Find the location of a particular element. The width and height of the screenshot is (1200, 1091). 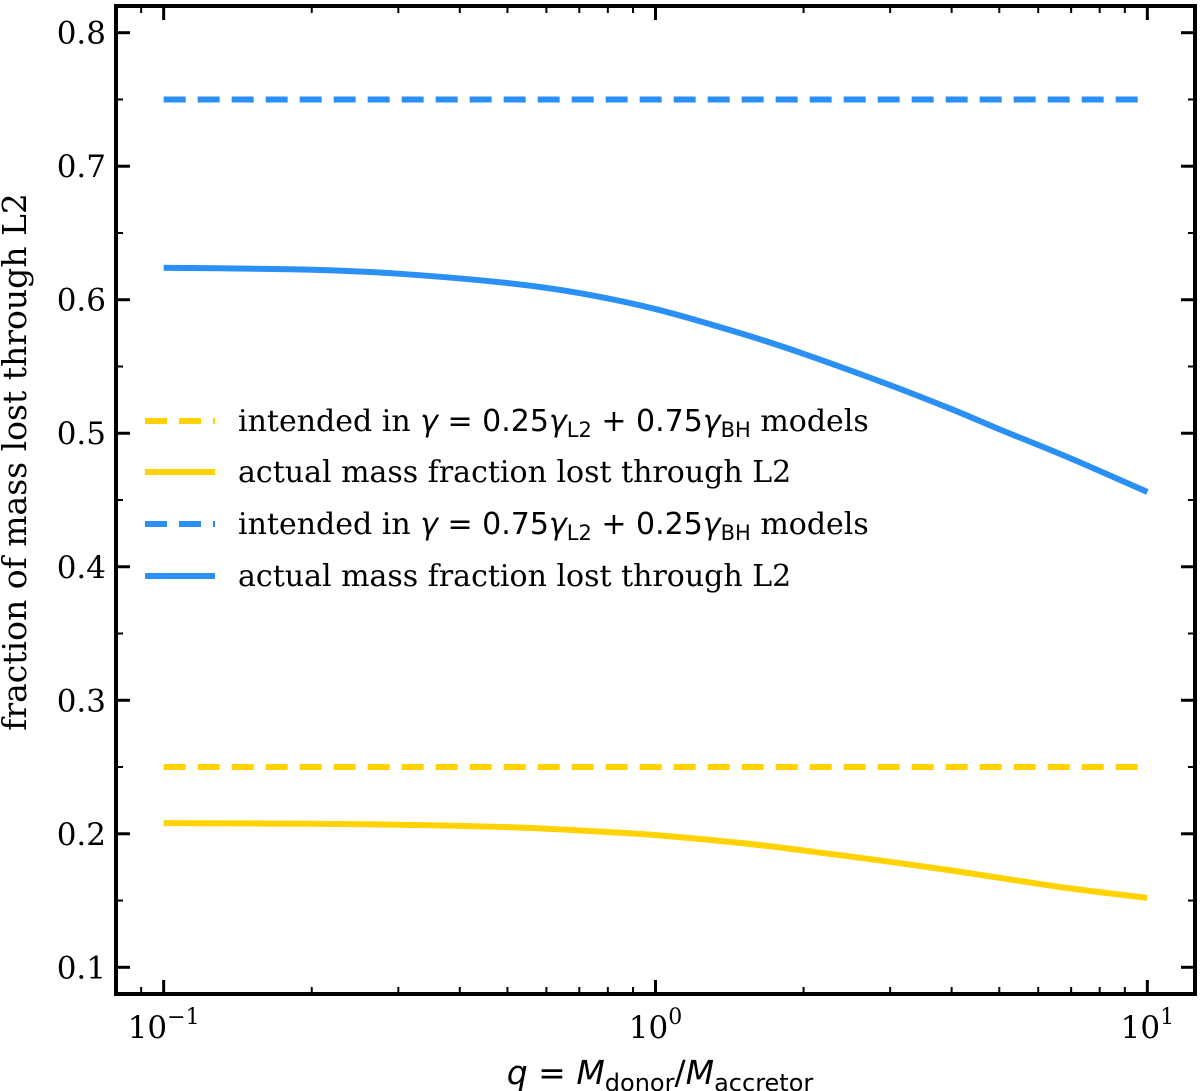

y-tick-label: 0.3 is located at coordinates (81, 701).